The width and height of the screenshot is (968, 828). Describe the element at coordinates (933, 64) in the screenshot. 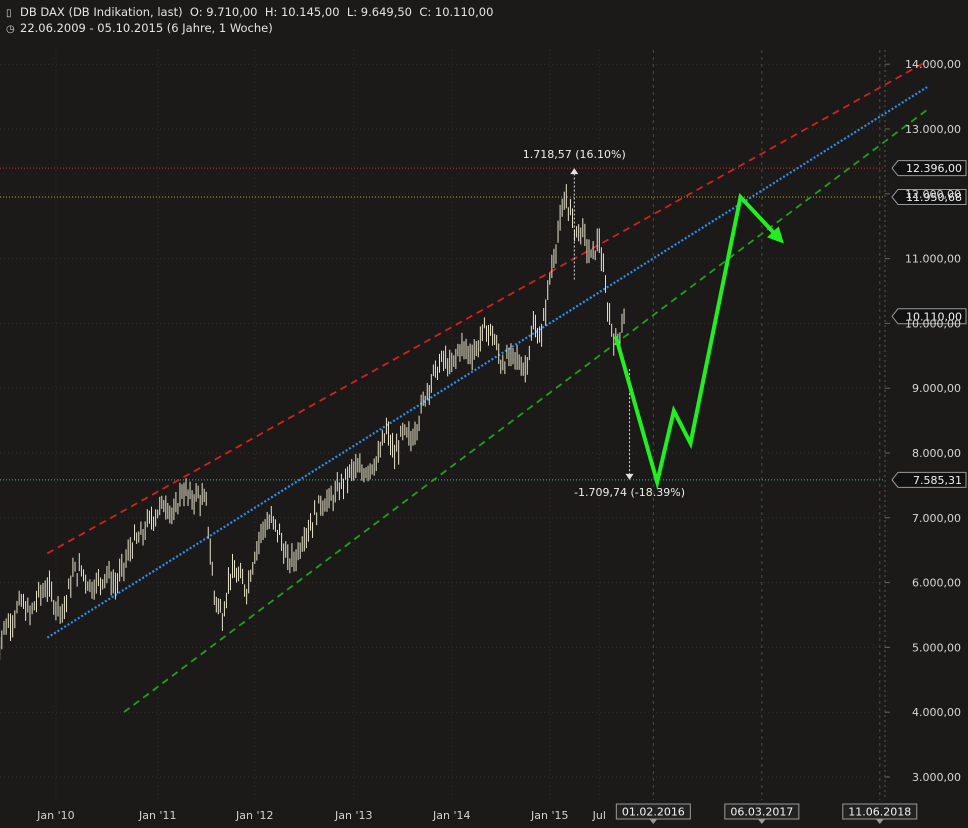

I see `y-tick-label: 14.000,00` at that location.